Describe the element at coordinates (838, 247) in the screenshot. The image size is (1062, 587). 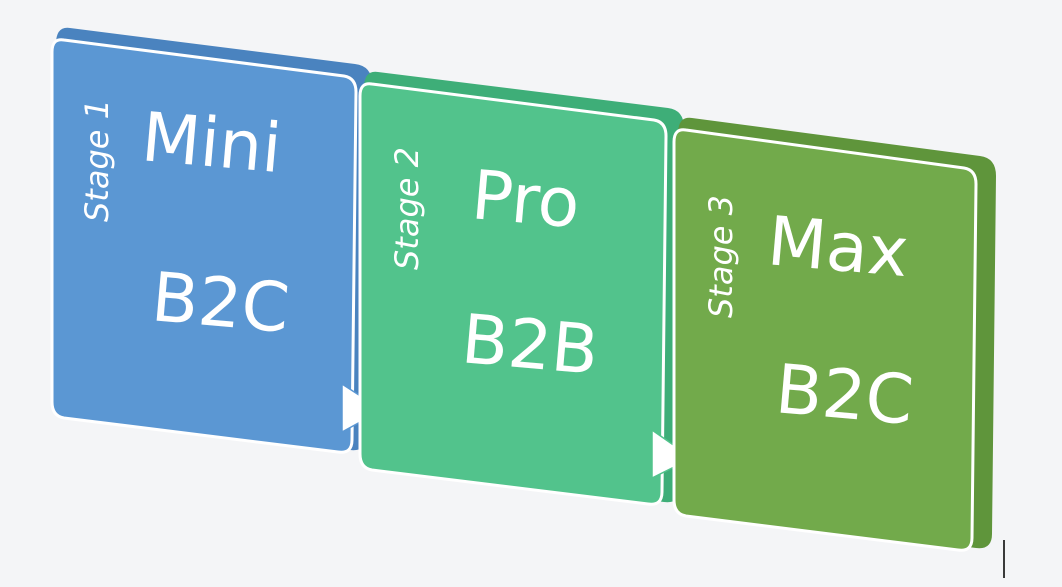
I see `stage-3-tier: Max` at that location.